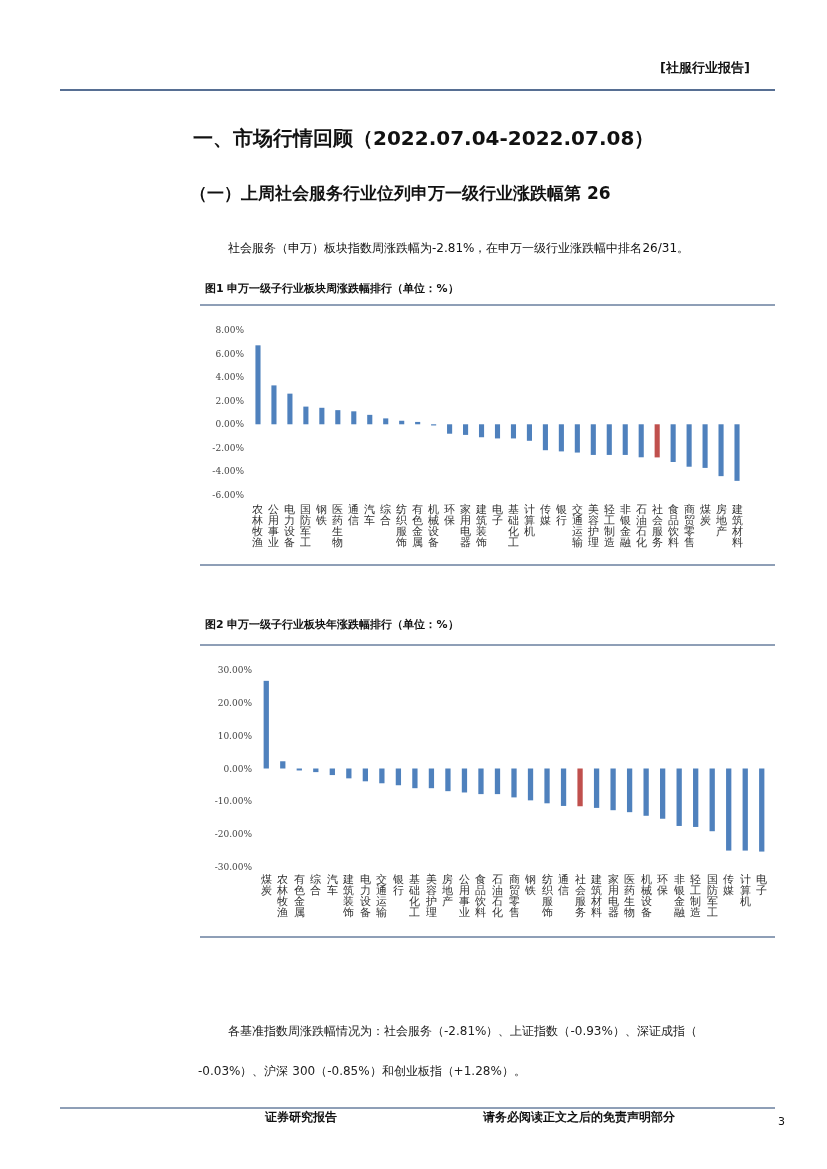  What do you see at coordinates (630, 895) in the screenshot?
I see `x-tick-label: 医药生物` at bounding box center [630, 895].